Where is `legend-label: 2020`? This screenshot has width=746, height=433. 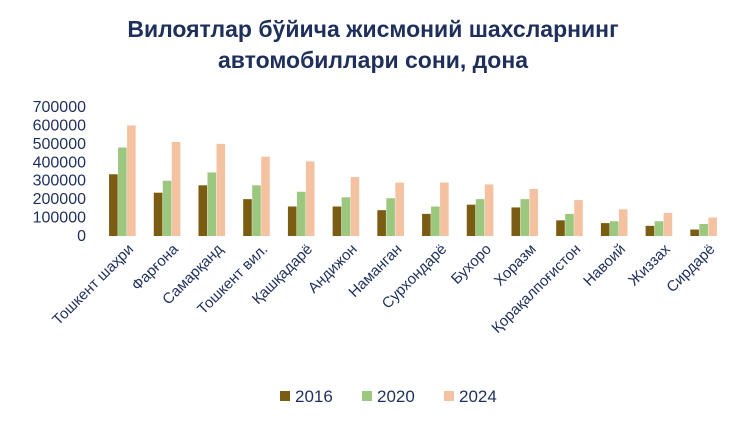 legend-label: 2020 is located at coordinates (396, 396).